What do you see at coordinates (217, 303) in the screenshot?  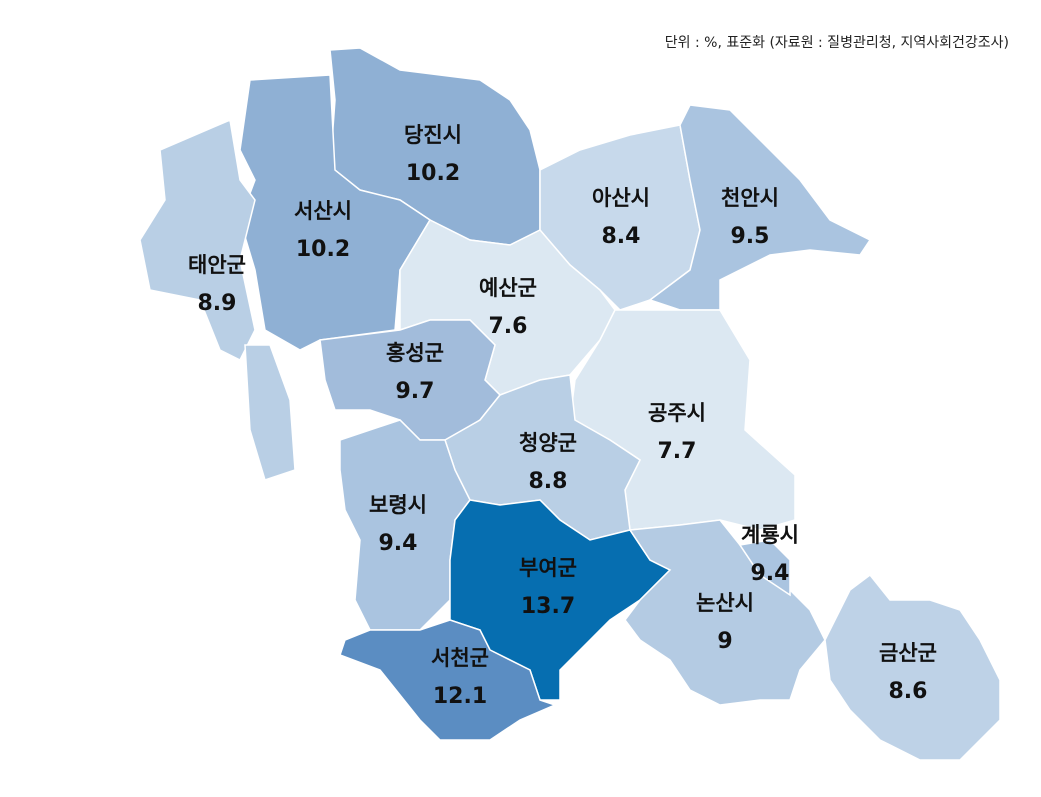 I see `region-value-label: 8.9` at bounding box center [217, 303].